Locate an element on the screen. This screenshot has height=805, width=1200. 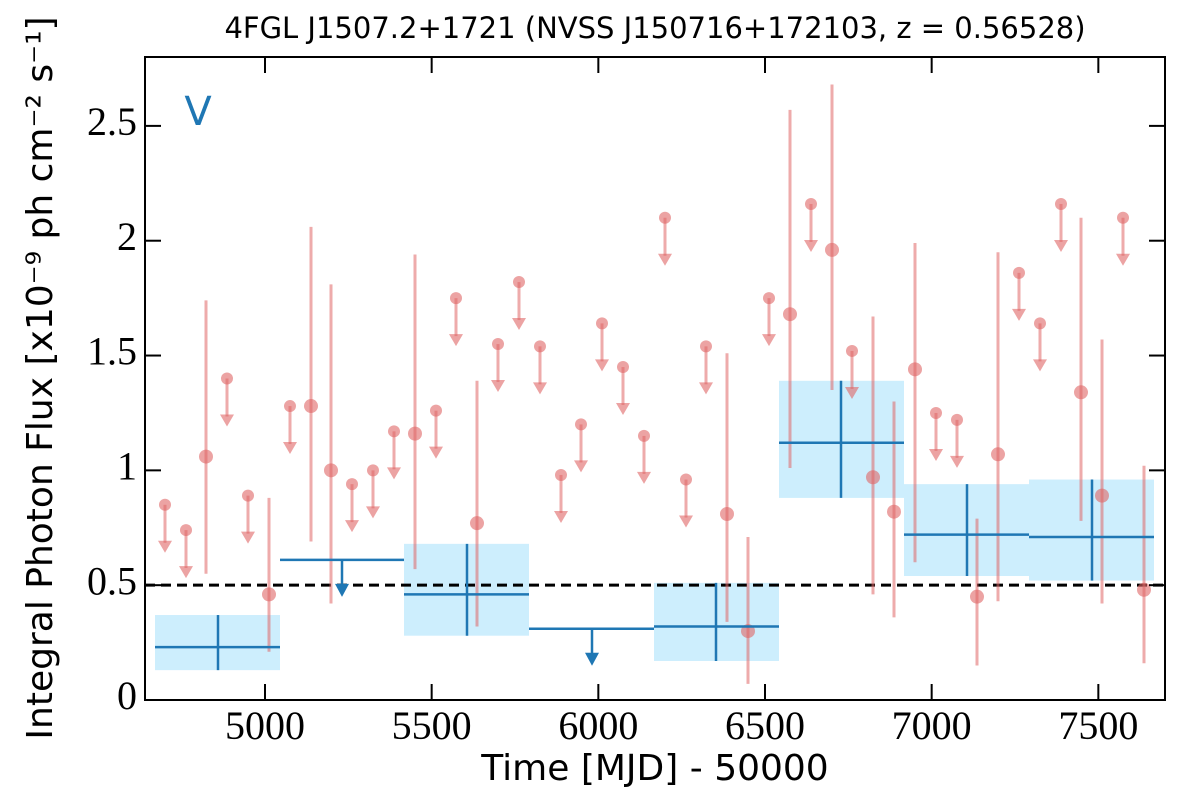
x-tick-label: 7500 is located at coordinates (1098, 725).